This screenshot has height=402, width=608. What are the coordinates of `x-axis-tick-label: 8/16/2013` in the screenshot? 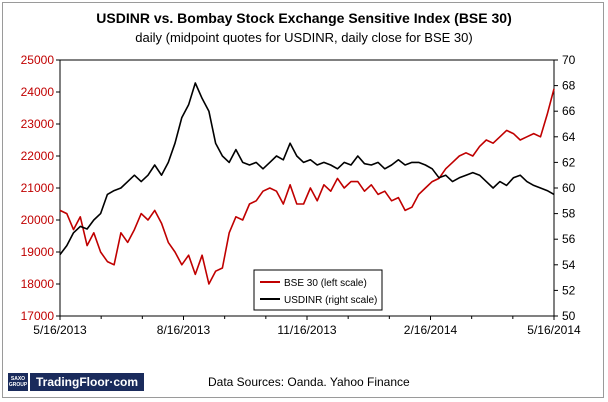 It's located at (184, 330).